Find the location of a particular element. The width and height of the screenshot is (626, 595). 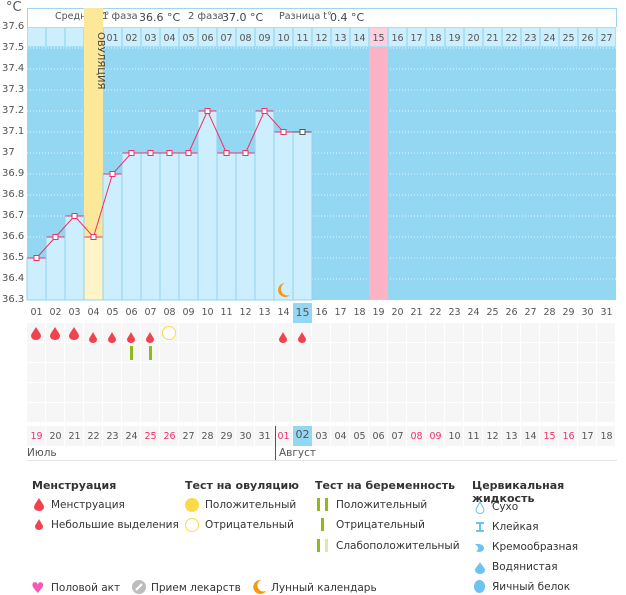

avg-label: Средняя t° is located at coordinates (82, 16).